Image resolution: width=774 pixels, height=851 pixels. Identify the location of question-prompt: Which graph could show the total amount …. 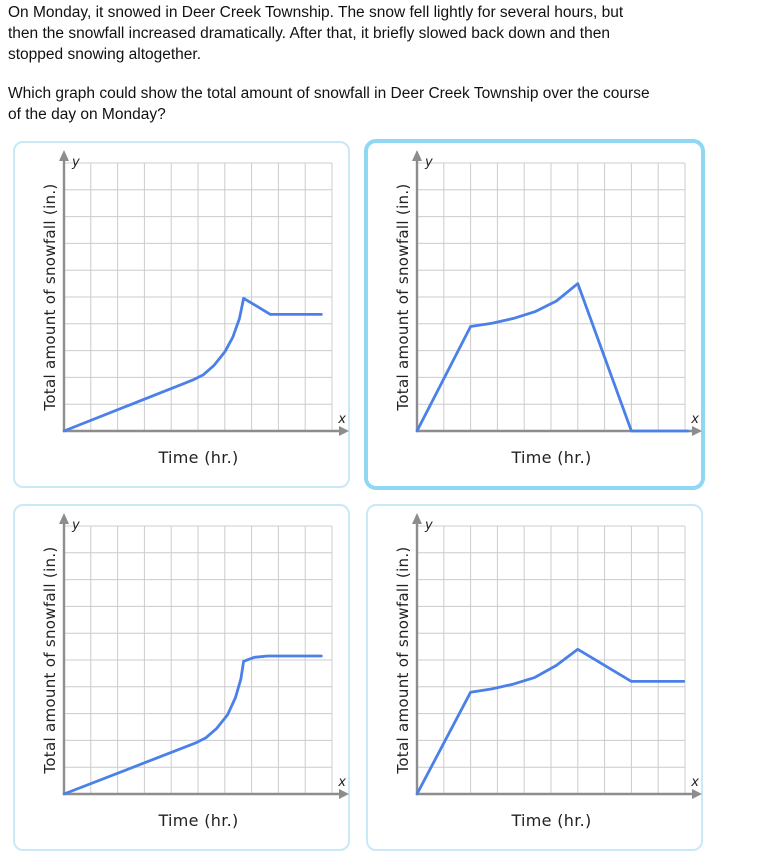
(386, 104).